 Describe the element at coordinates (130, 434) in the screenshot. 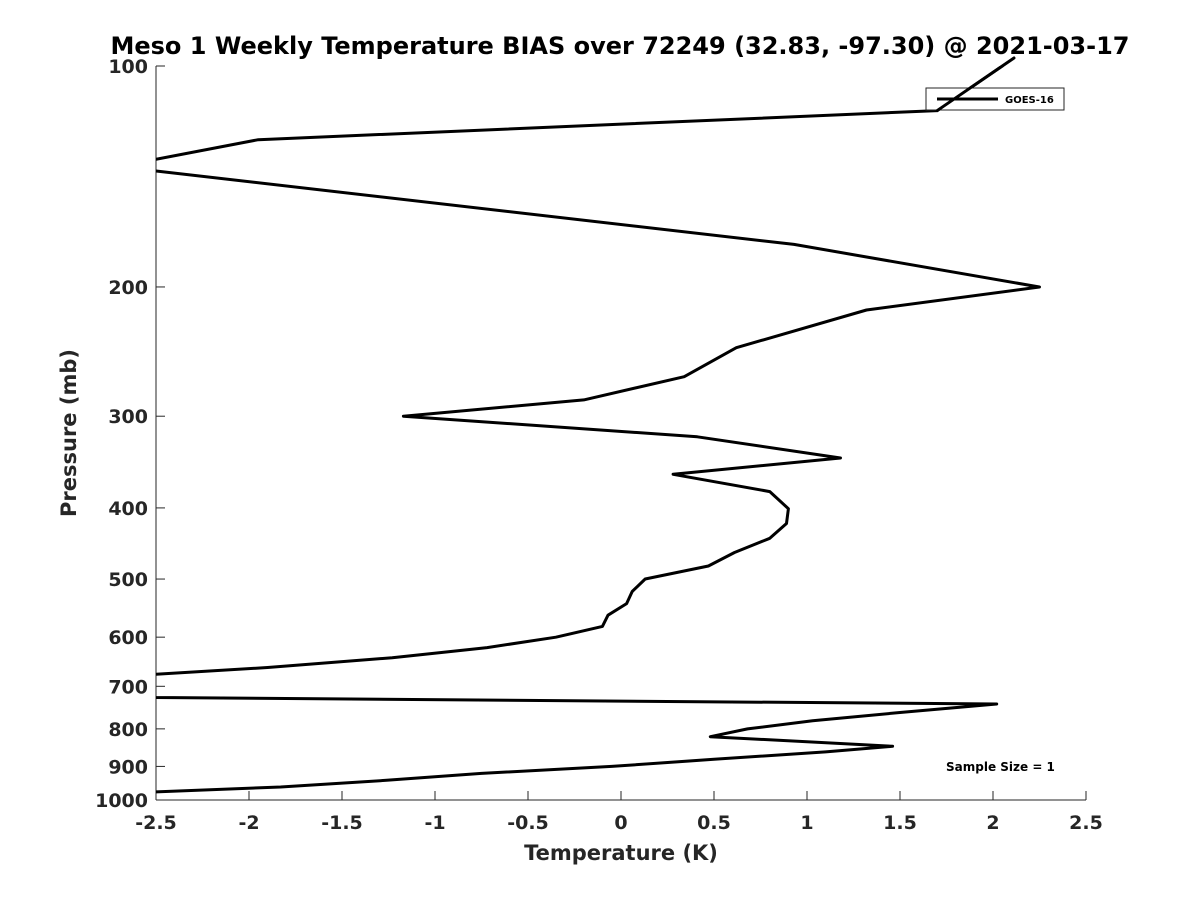

I see `y-axis-ticks: 100 200 300 400 500 600 700 800 900 1000` at that location.